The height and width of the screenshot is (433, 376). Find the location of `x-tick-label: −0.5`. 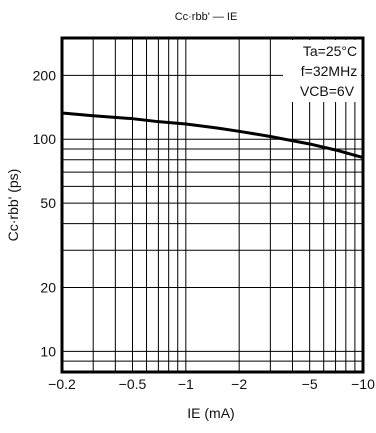

x-tick-label: −0.5 is located at coordinates (133, 384).